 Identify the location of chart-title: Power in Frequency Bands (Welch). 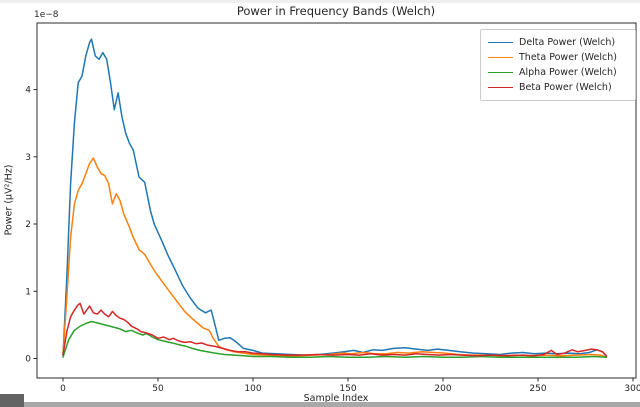
(336, 11).